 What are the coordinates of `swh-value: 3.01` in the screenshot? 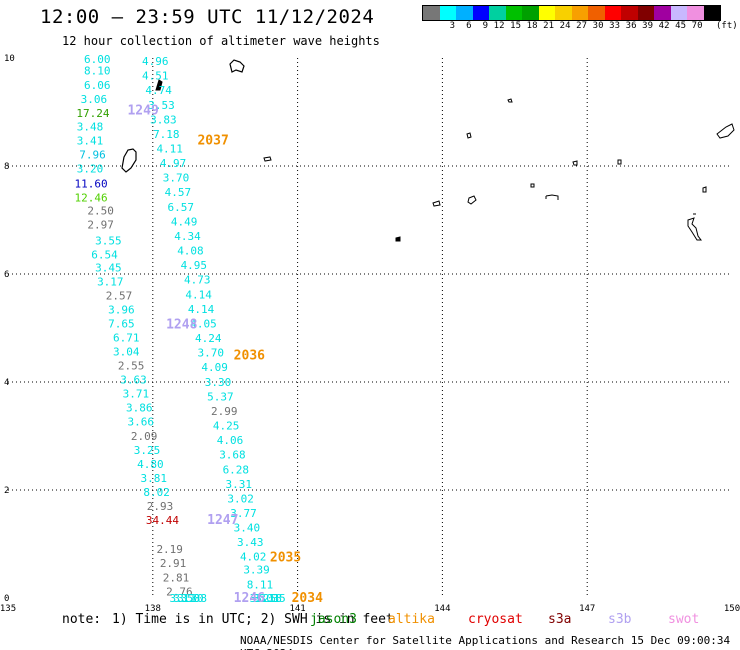 It's located at (266, 598).